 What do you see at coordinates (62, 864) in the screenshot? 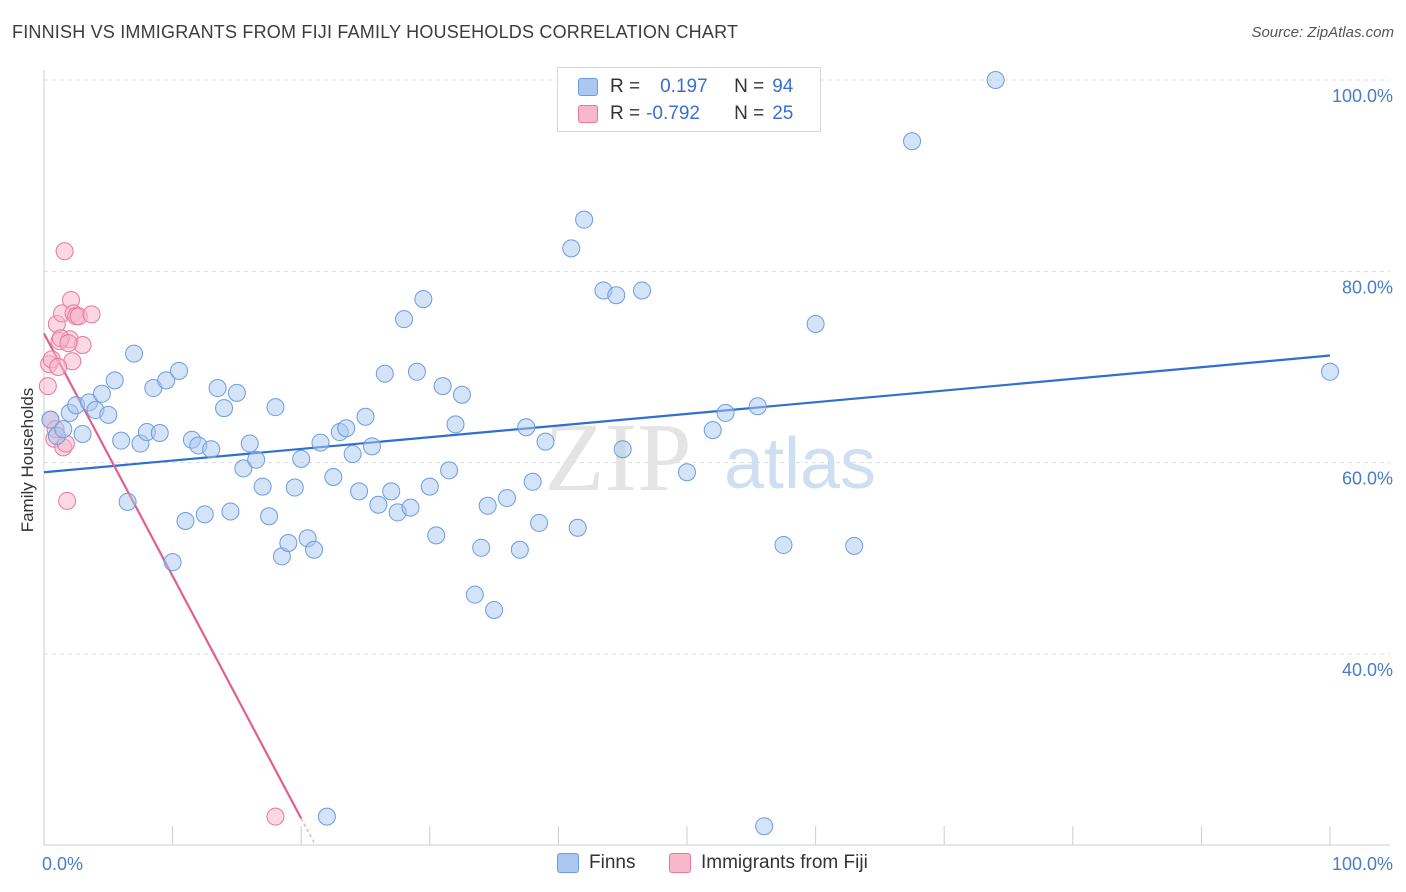
I see `x-tick-label: 0.0%` at bounding box center [62, 864].